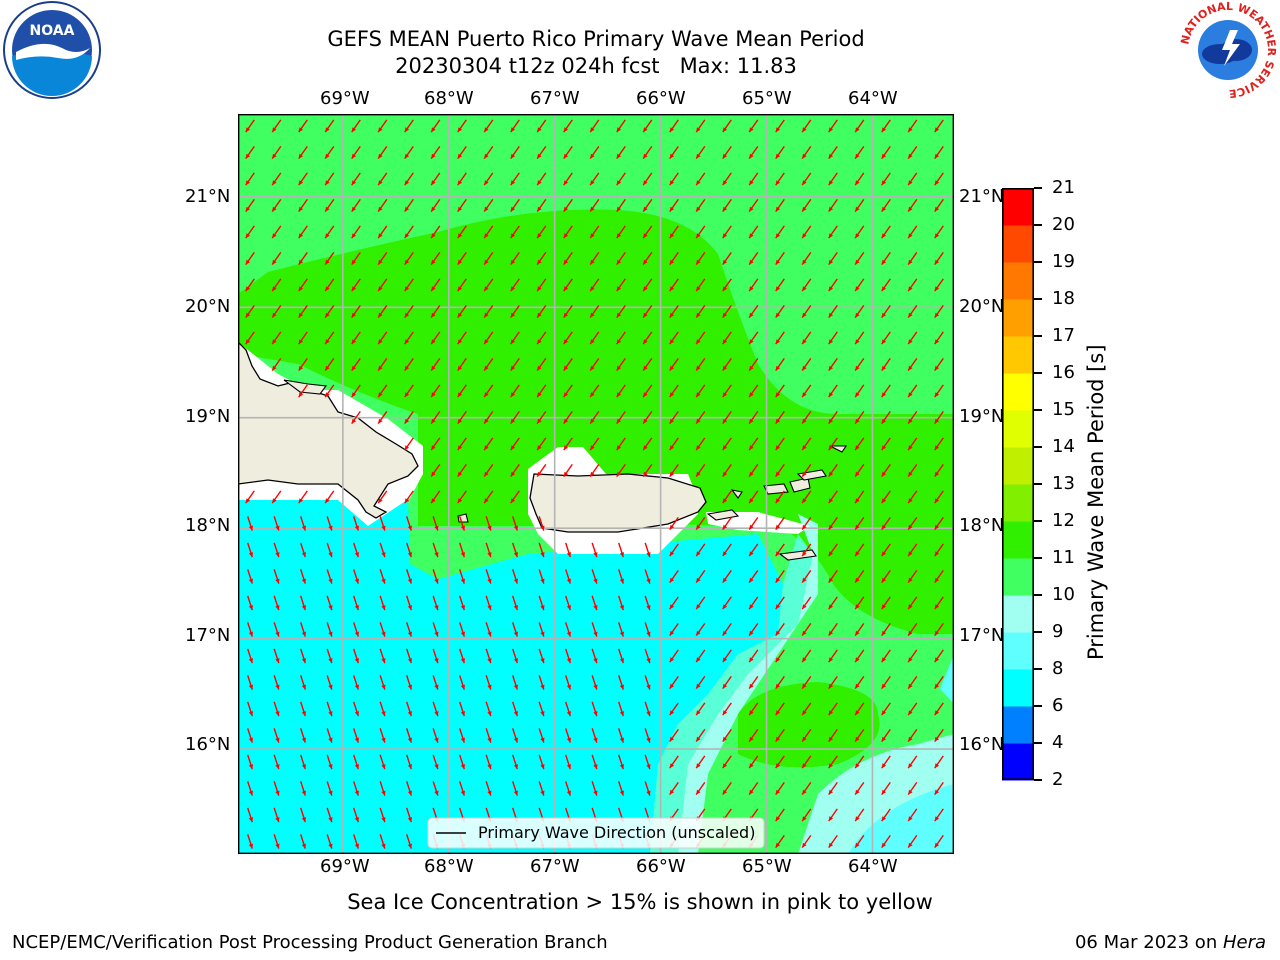 The image size is (1280, 960). I want to click on colorbar-tick-mark, so click(1038, 262).